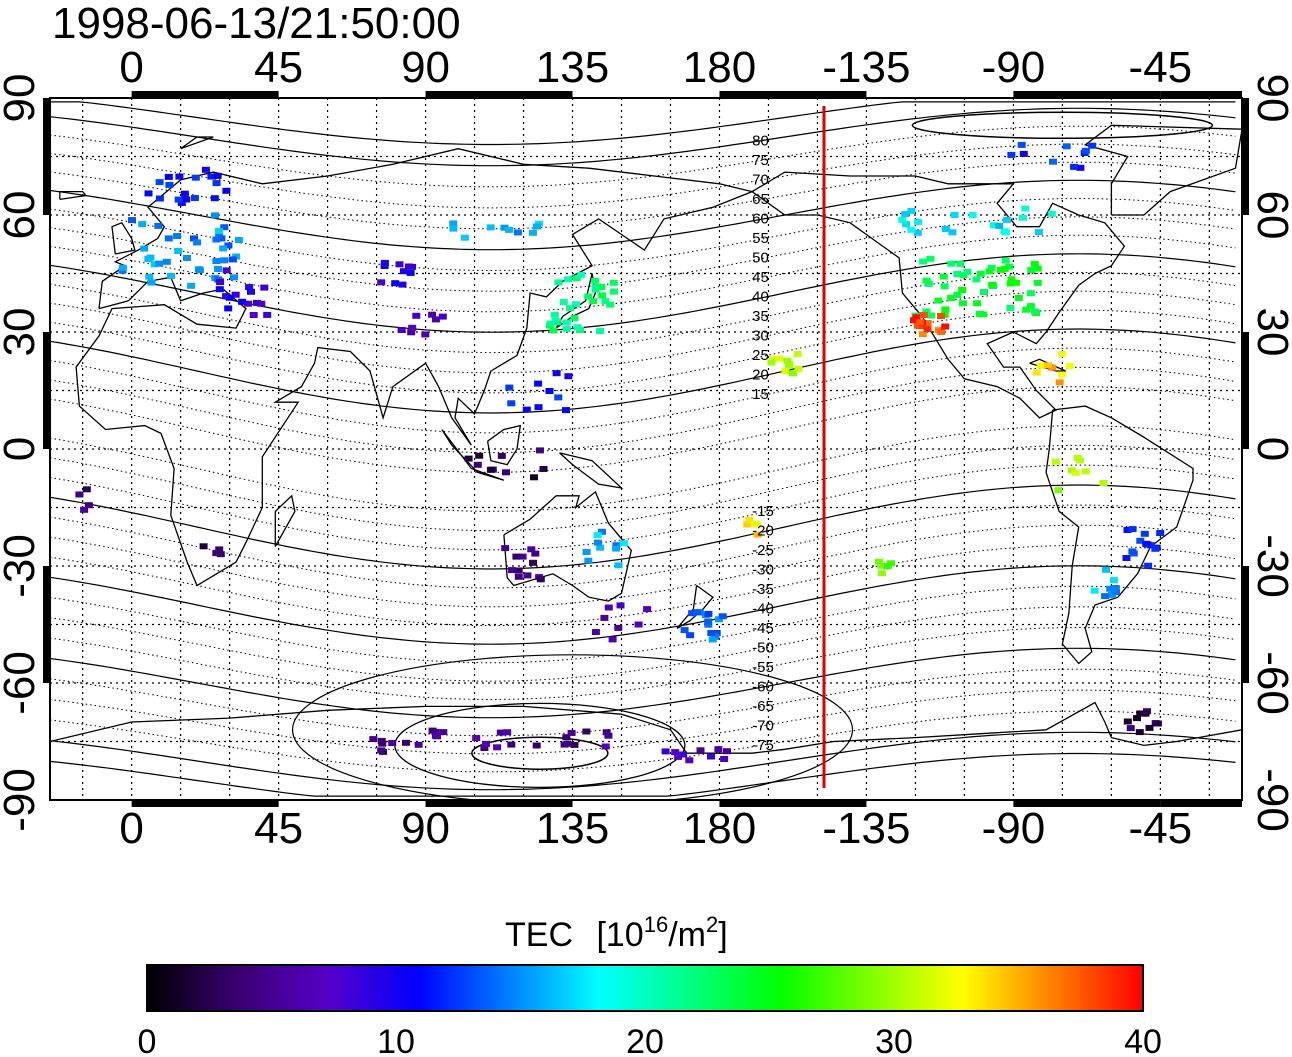 Image resolution: width=1292 pixels, height=1057 pixels. I want to click on coastline, so click(197, 143).